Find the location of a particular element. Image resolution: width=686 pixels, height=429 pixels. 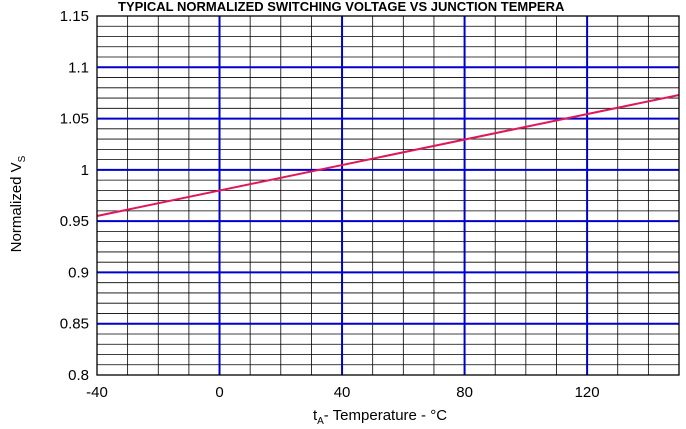

x-tick-label: 80 is located at coordinates (464, 392).